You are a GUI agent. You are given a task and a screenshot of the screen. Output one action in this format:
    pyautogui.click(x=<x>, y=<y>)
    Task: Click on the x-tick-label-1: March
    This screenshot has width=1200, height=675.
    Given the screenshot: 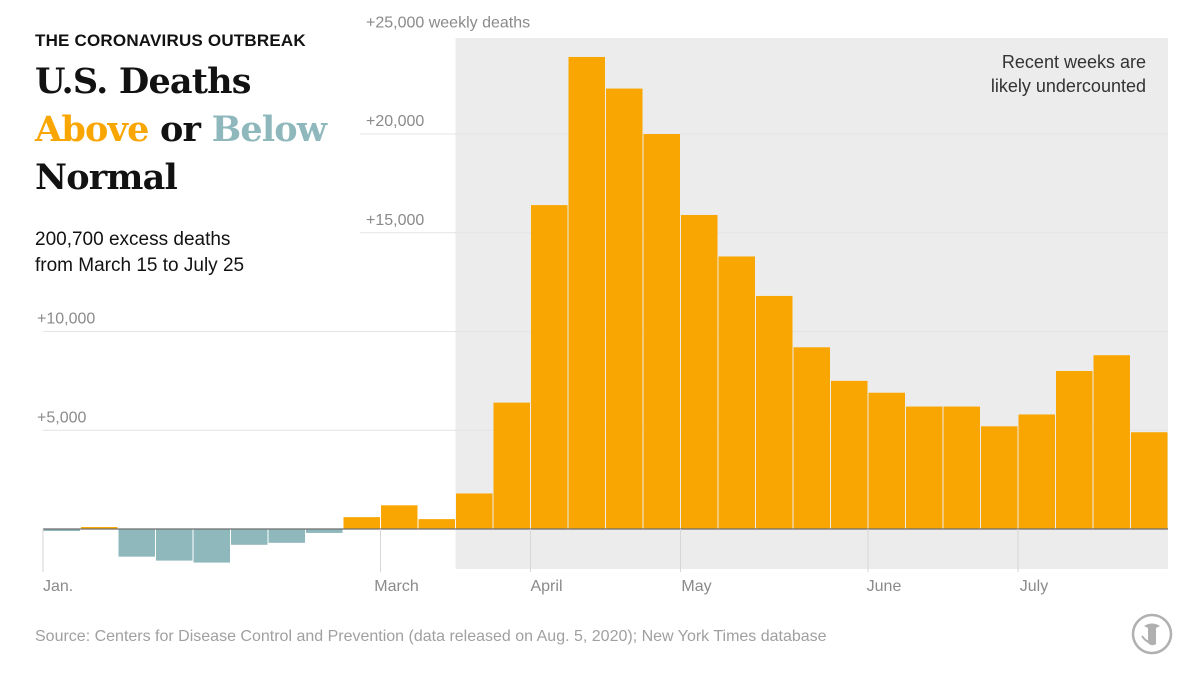 What is the action you would take?
    pyautogui.click(x=396, y=586)
    